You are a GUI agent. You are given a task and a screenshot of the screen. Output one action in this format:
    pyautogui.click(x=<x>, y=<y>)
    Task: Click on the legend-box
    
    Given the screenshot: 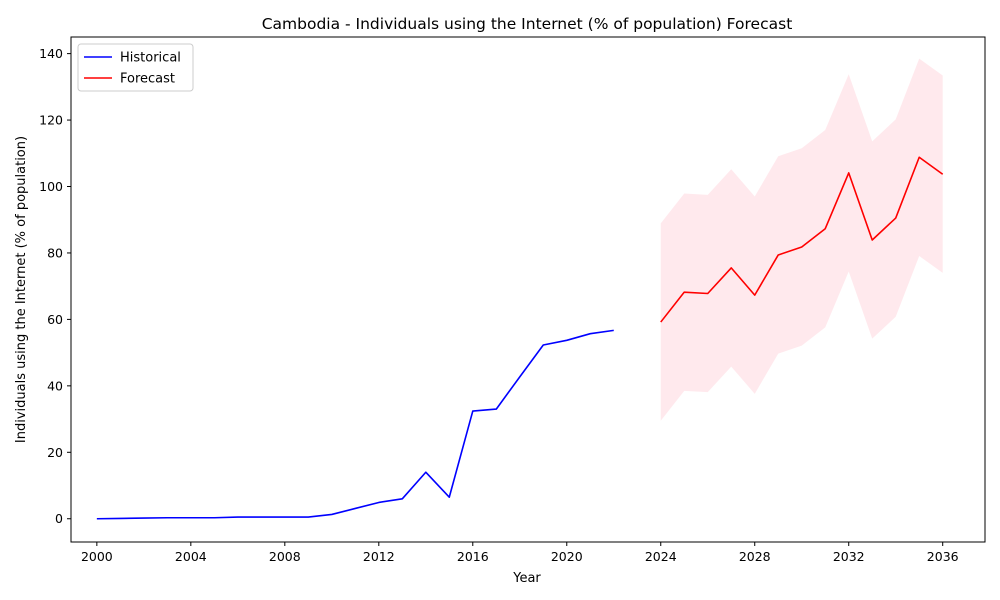 What is the action you would take?
    pyautogui.click(x=135, y=67)
    